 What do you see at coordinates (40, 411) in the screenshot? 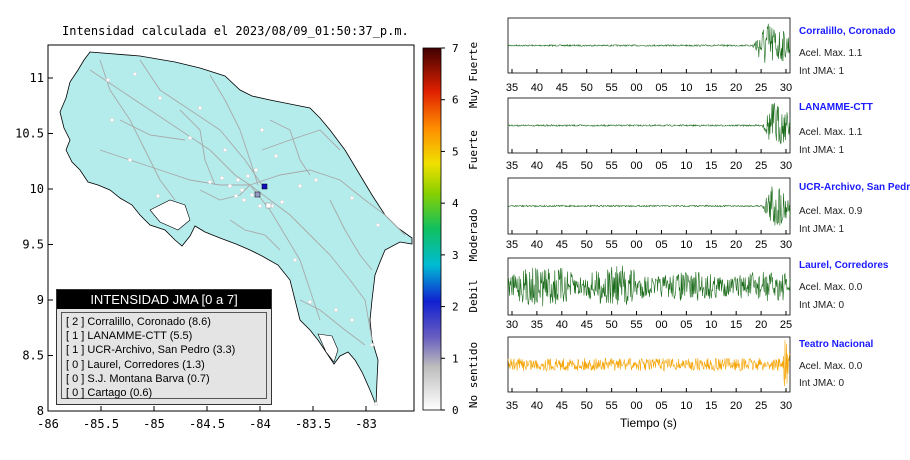
I see `map-y-tick-label: 8` at bounding box center [40, 411].